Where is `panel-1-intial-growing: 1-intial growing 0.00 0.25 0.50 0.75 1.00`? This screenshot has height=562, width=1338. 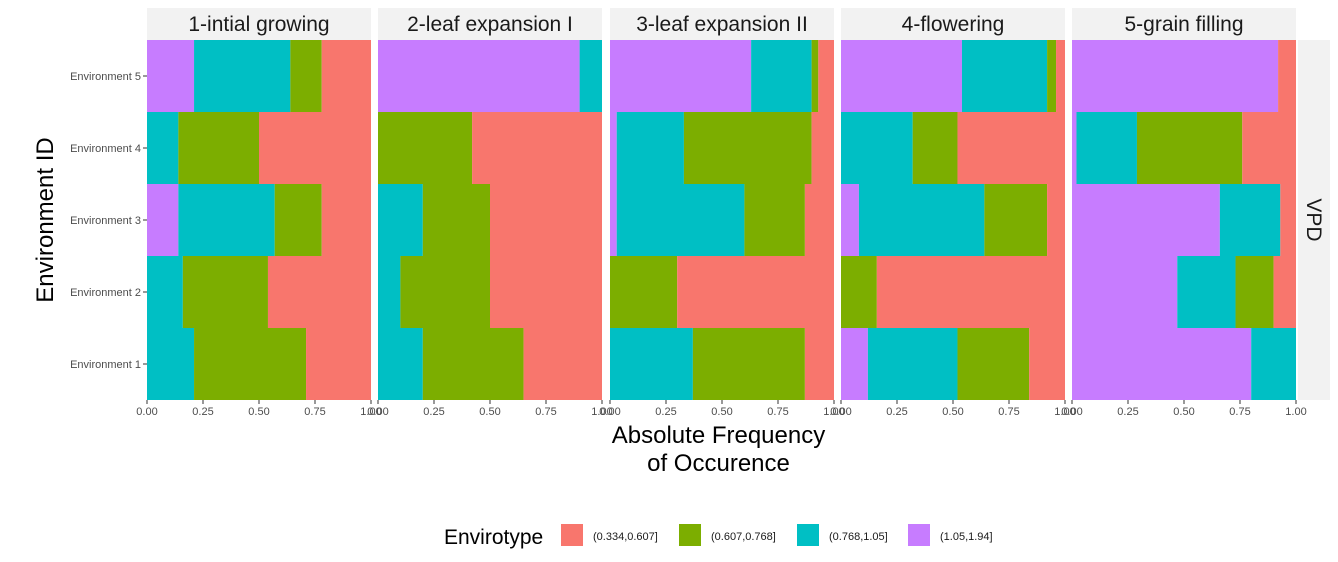
panel-1-intial-growing: 1-intial growing 0.00 0.25 0.50 0.75 1.00 is located at coordinates (259, 213).